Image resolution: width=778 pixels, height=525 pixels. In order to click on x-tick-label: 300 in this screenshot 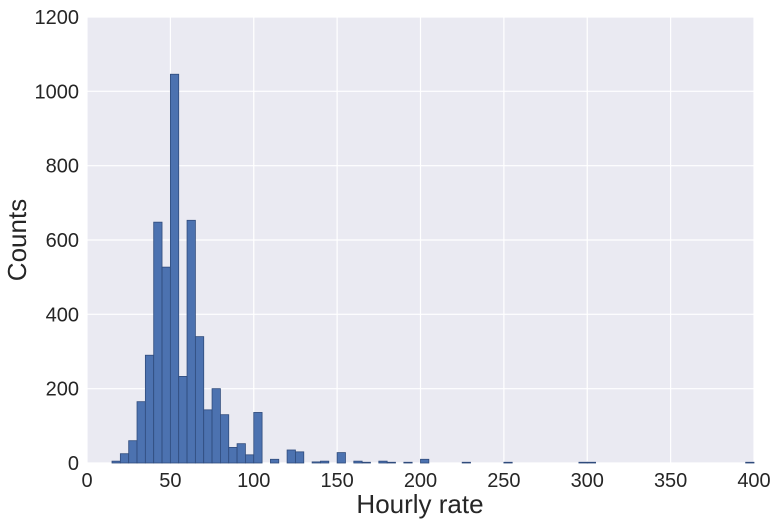, I will do `click(587, 481)`.